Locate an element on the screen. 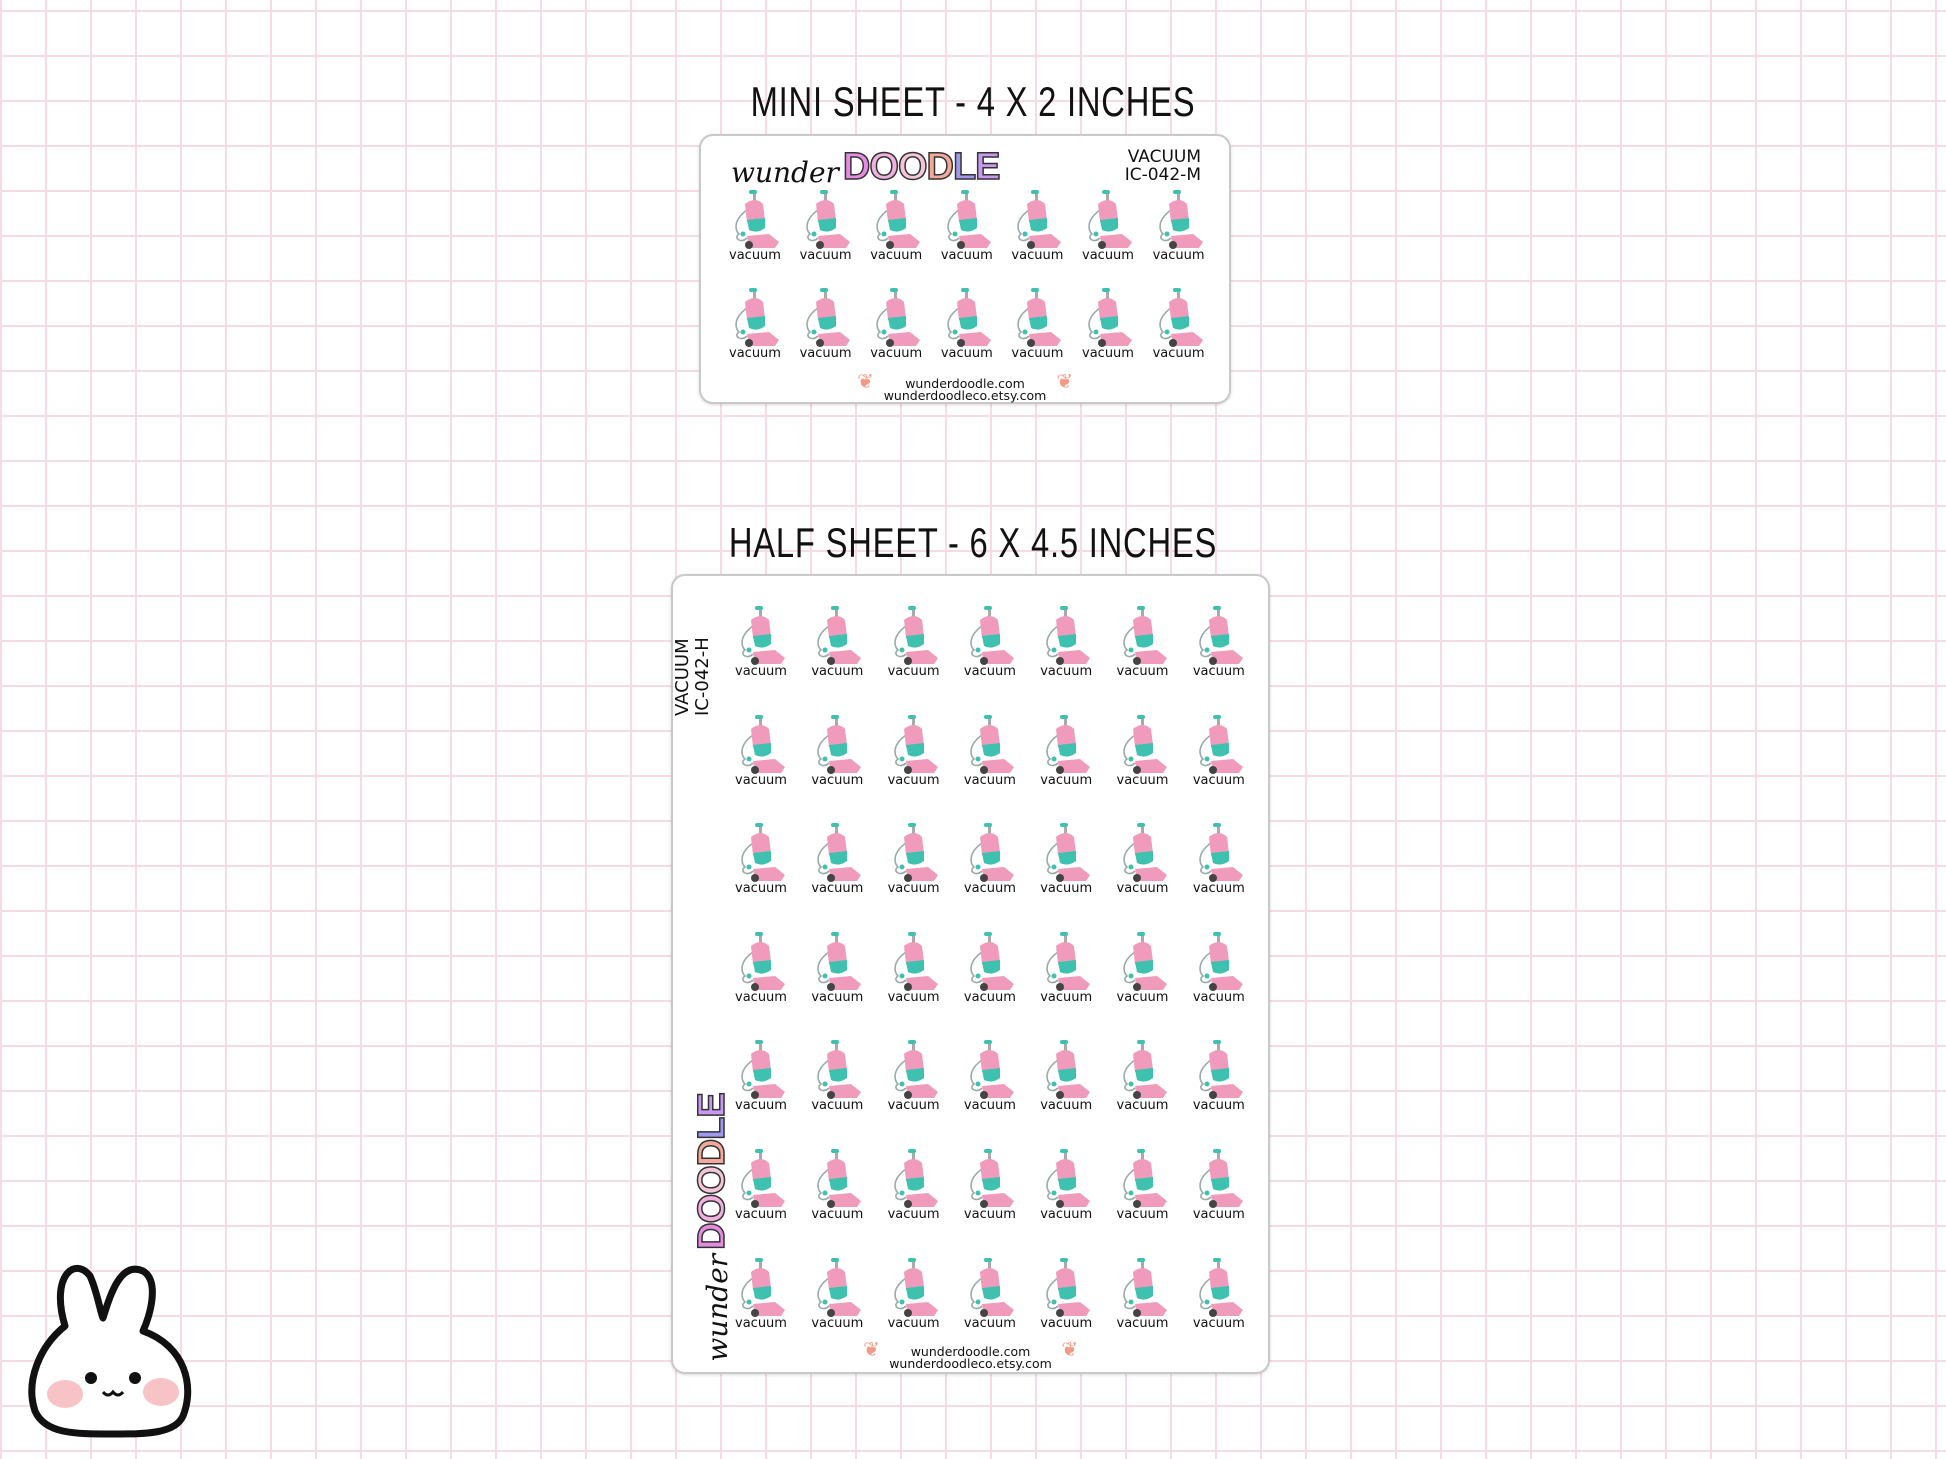  brand-logo: wunder DOODLE is located at coordinates (866, 167).